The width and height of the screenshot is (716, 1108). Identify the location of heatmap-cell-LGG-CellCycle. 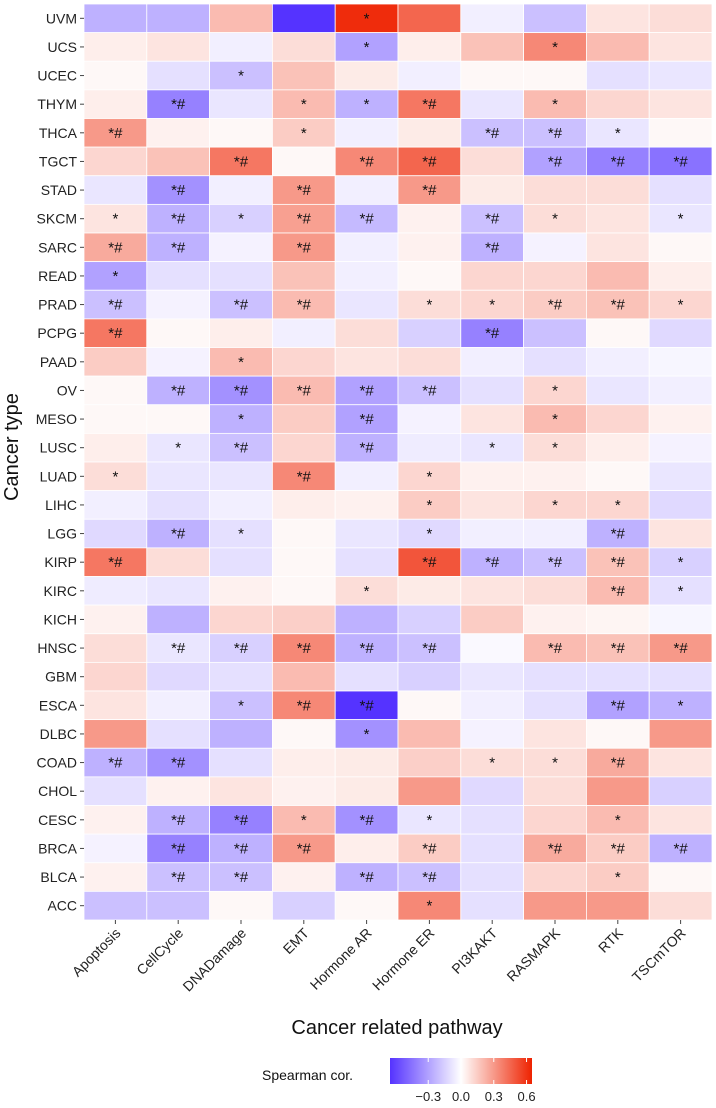
(178, 533).